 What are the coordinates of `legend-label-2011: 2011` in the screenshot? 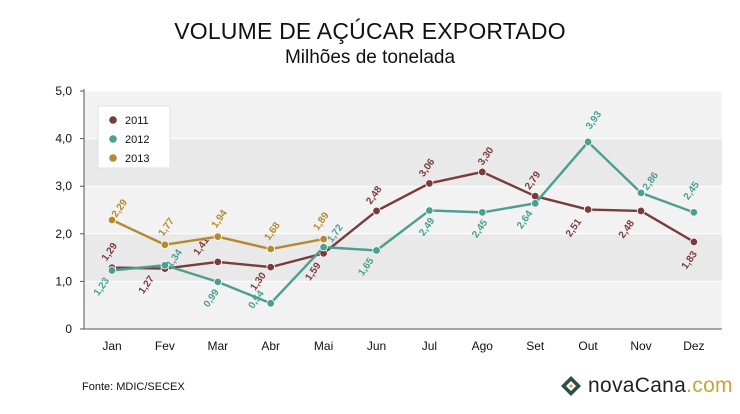 It's located at (137, 121).